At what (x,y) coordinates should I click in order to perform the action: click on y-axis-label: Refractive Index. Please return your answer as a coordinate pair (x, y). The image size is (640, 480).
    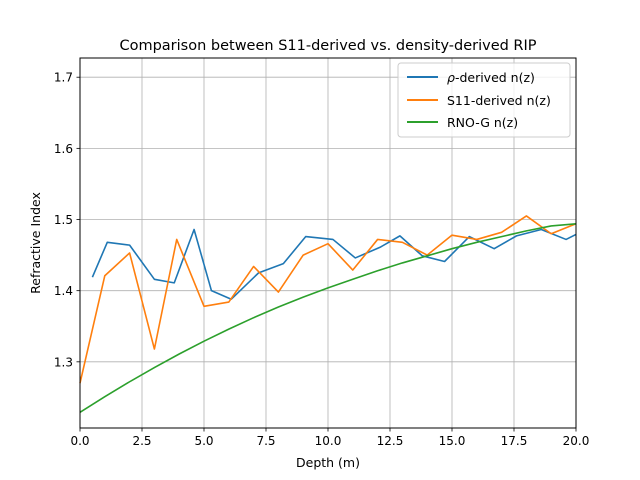
    Looking at the image, I should click on (35, 243).